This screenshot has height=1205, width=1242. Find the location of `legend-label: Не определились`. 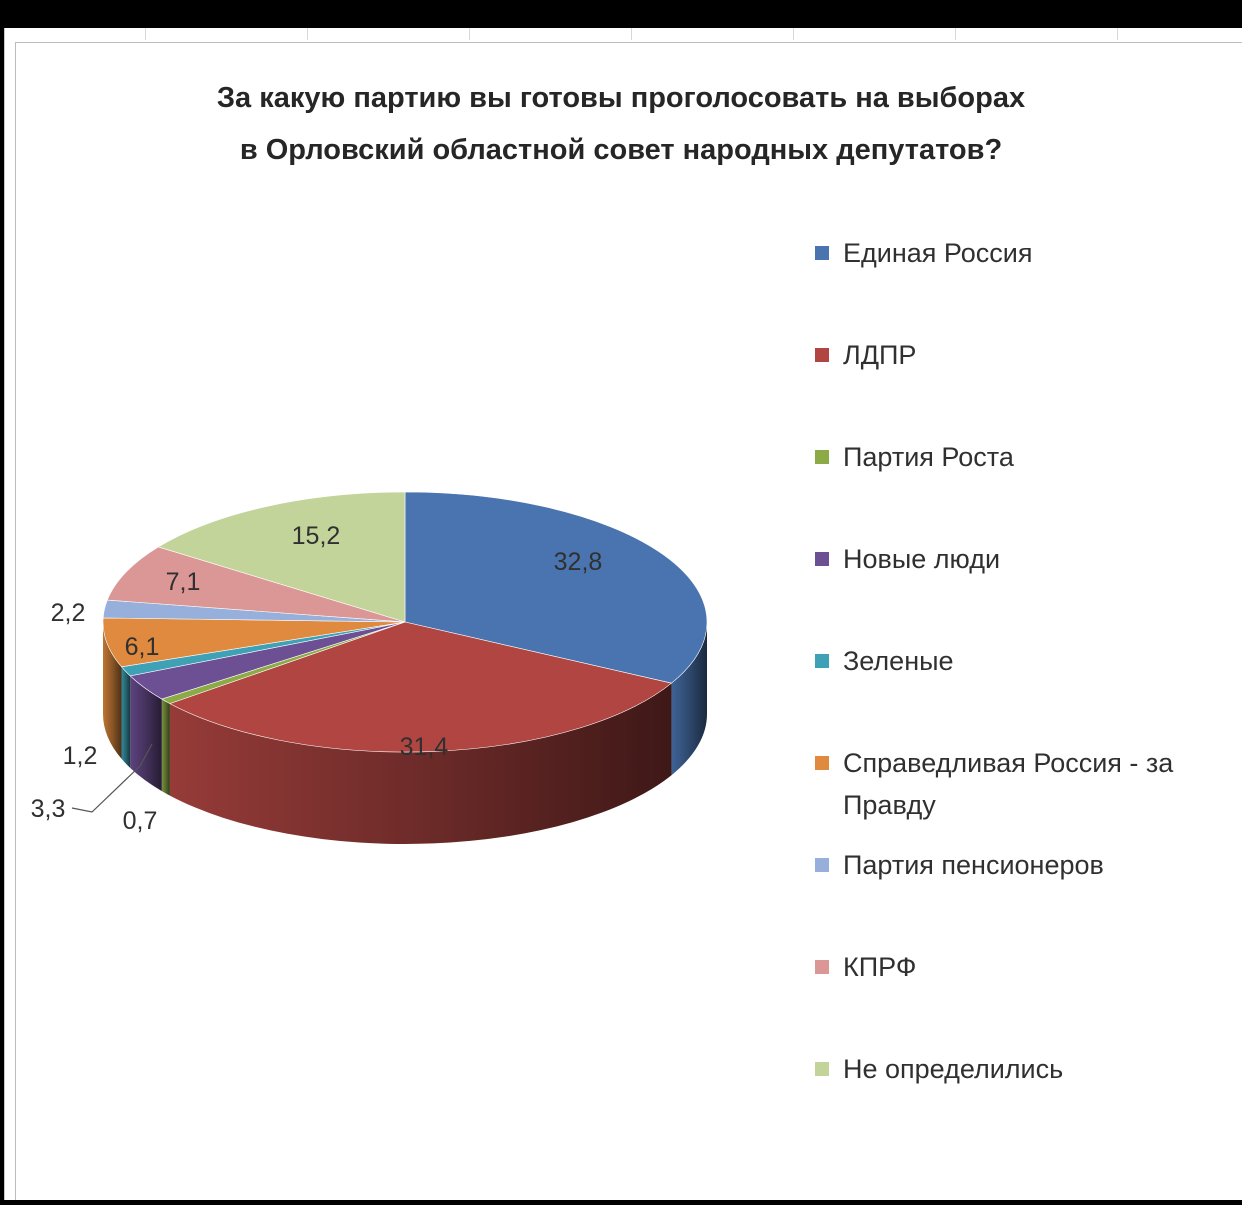

legend-label: Не определились is located at coordinates (953, 1069).